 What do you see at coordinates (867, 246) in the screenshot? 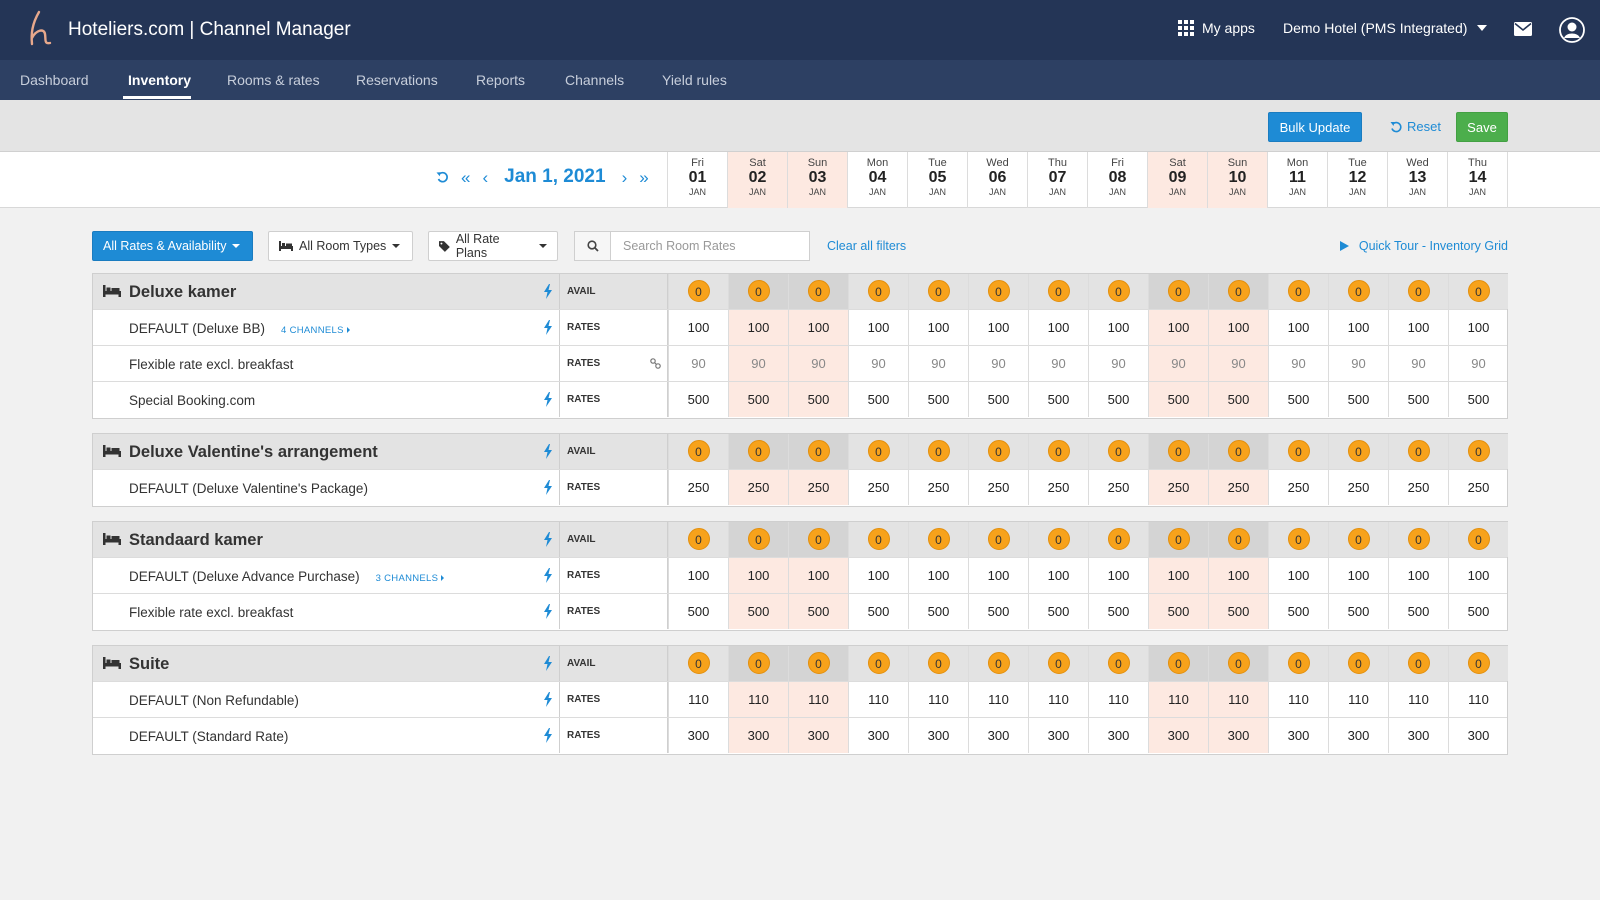
I see `clear-all-filters-link: Clear all filters` at bounding box center [867, 246].